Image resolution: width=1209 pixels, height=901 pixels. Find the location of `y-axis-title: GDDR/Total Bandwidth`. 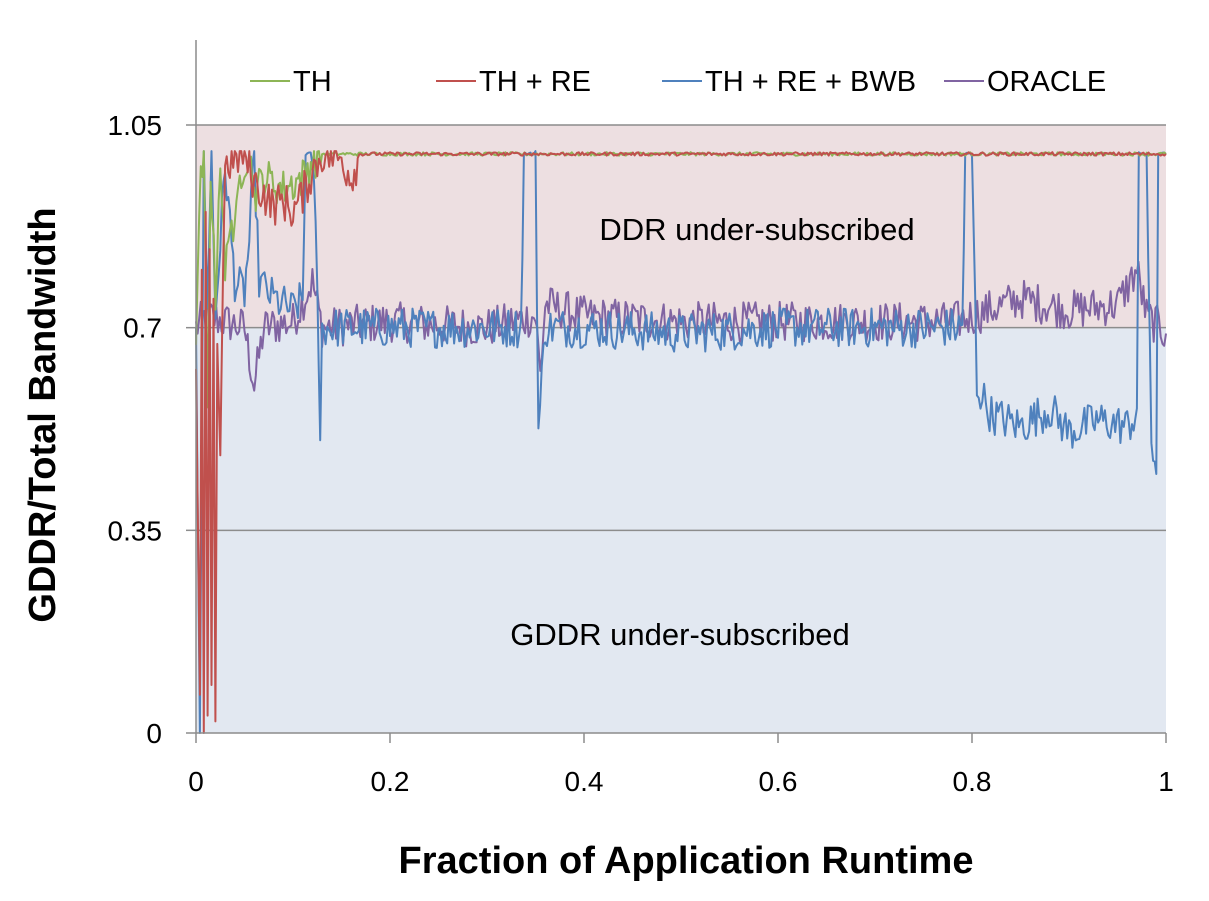

y-axis-title: GDDR/Total Bandwidth is located at coordinates (43, 414).